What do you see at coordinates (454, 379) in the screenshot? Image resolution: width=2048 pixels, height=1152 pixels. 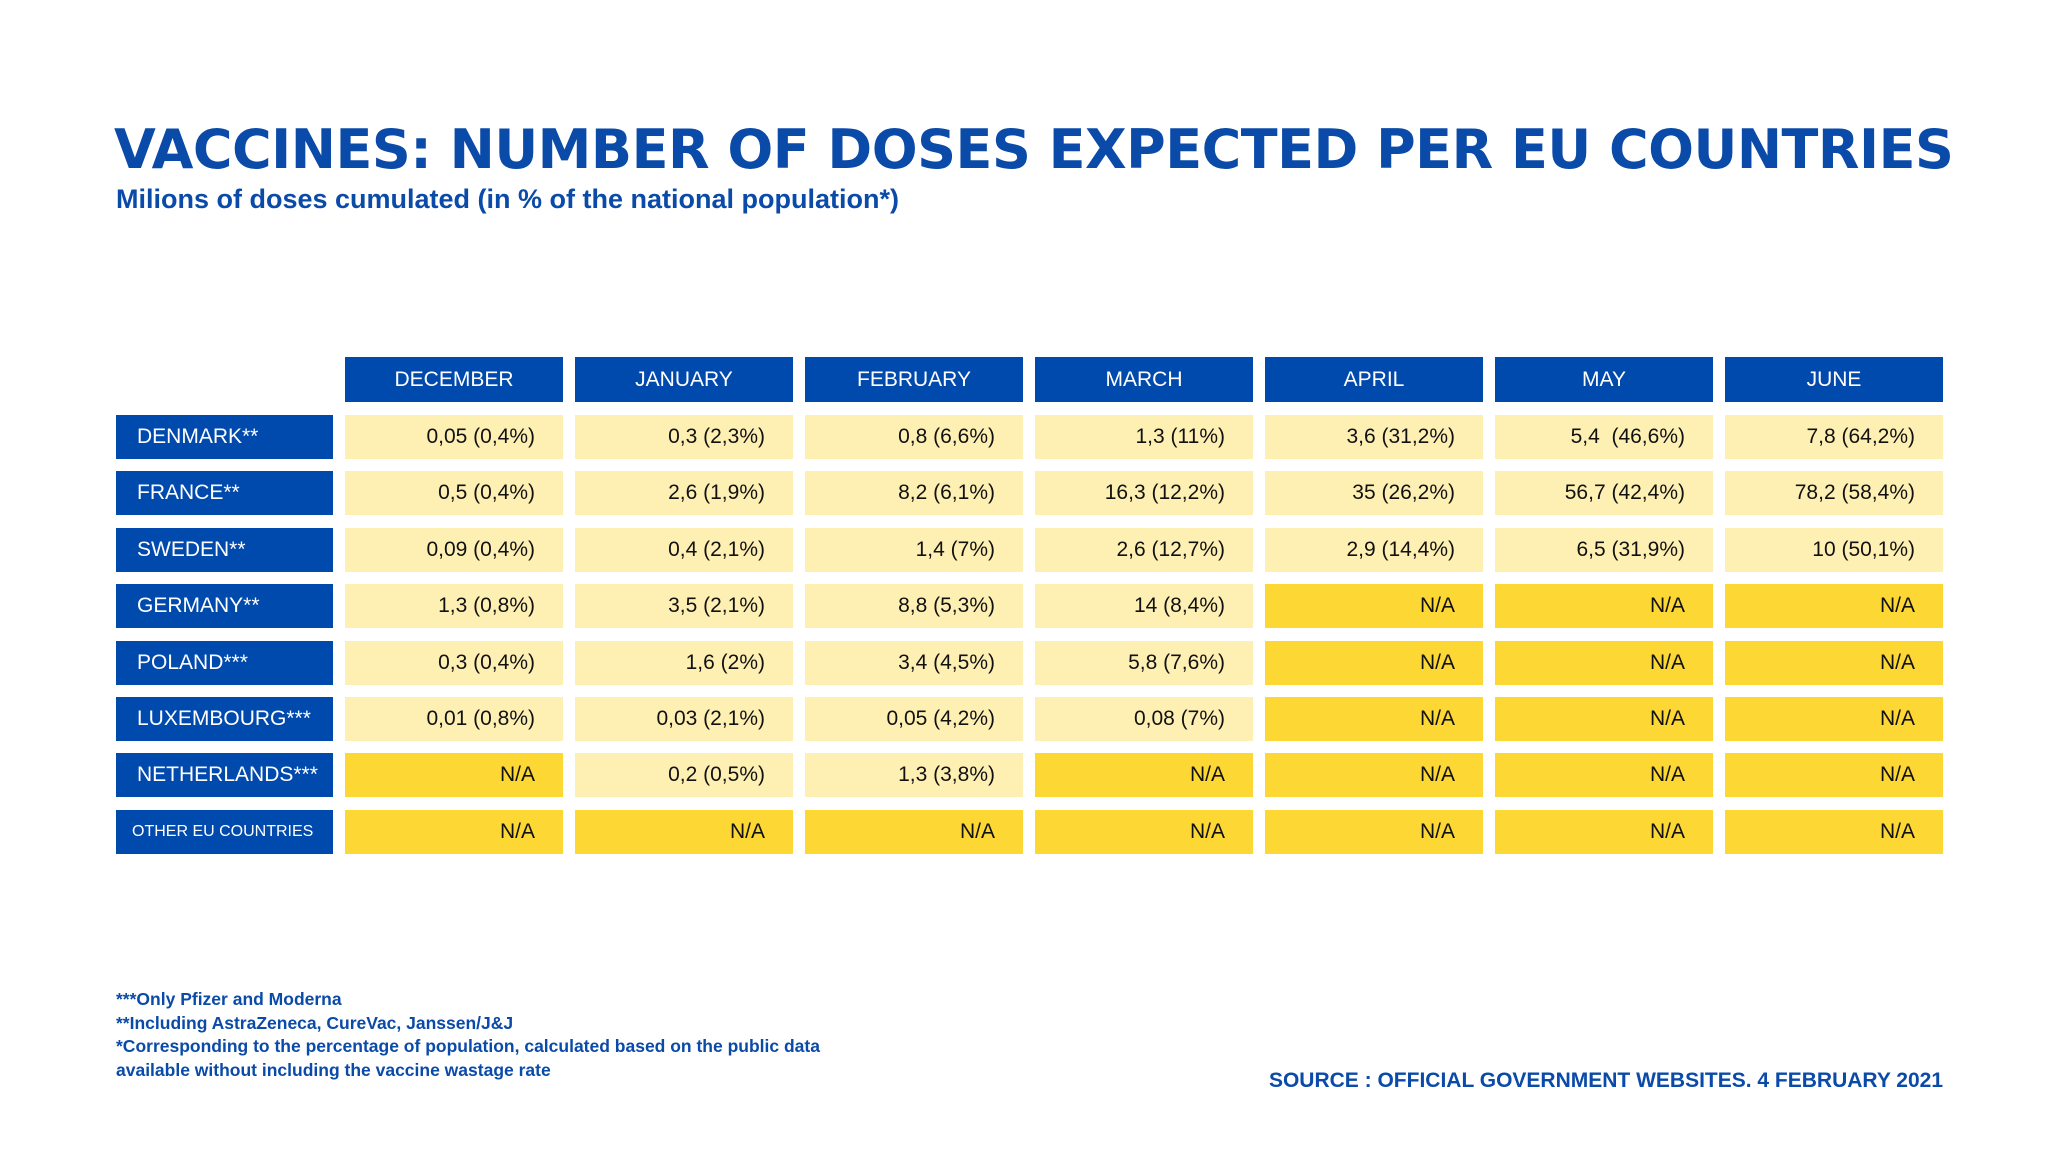 I see `column-header-december: DECEMBER` at bounding box center [454, 379].